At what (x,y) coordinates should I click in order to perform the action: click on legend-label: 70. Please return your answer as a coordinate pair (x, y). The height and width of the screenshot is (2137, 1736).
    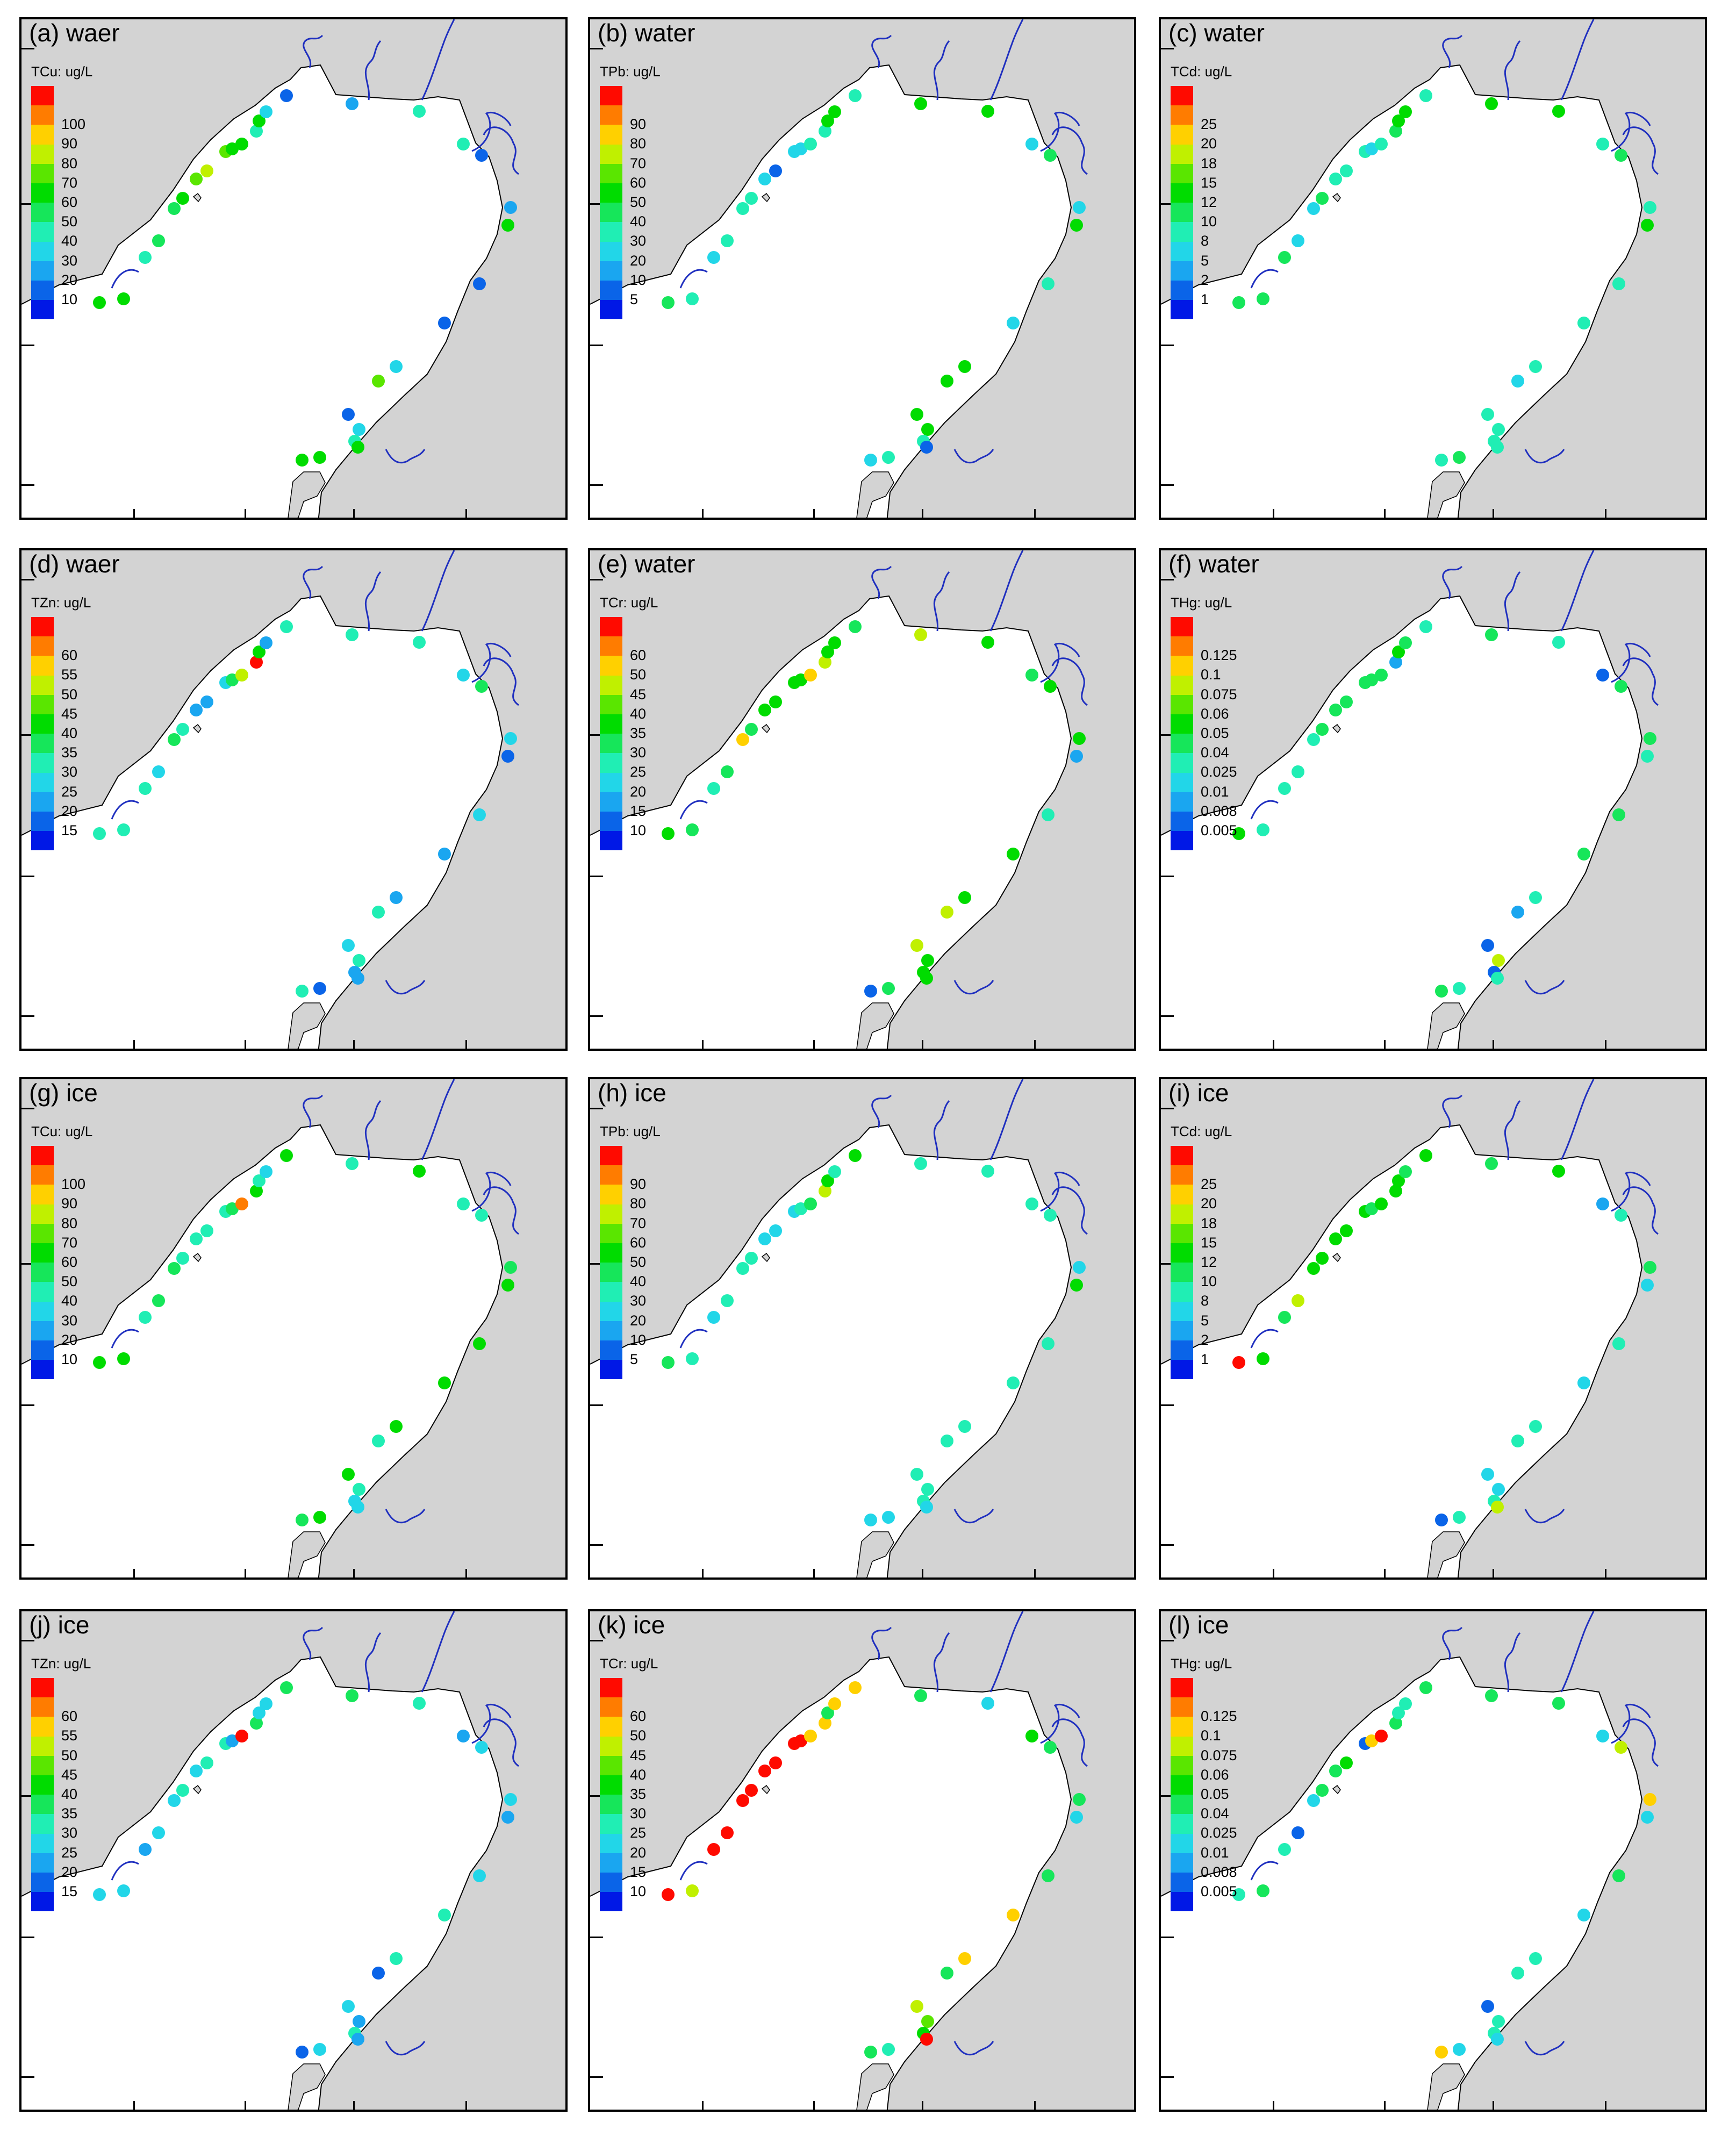
    Looking at the image, I should click on (69, 1242).